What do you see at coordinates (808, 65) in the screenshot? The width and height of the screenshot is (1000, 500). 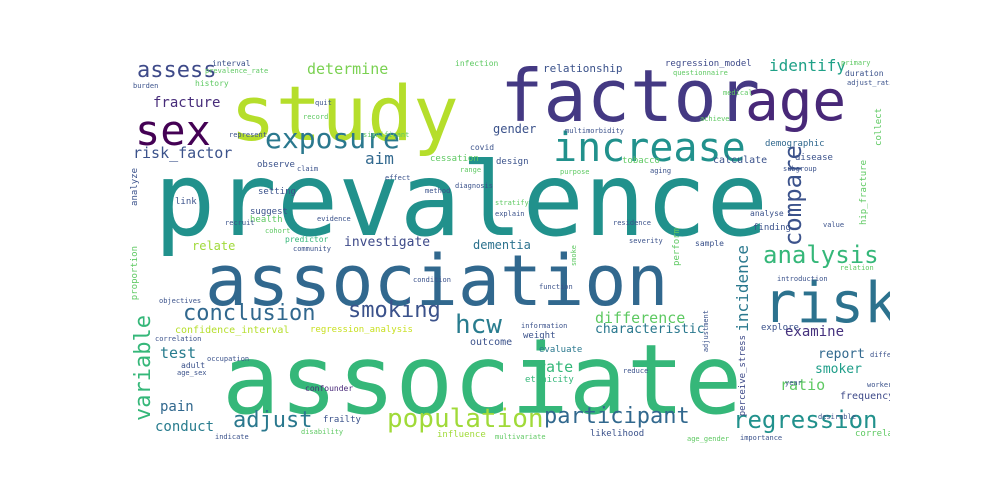 I see `word-identify: identify` at bounding box center [808, 65].